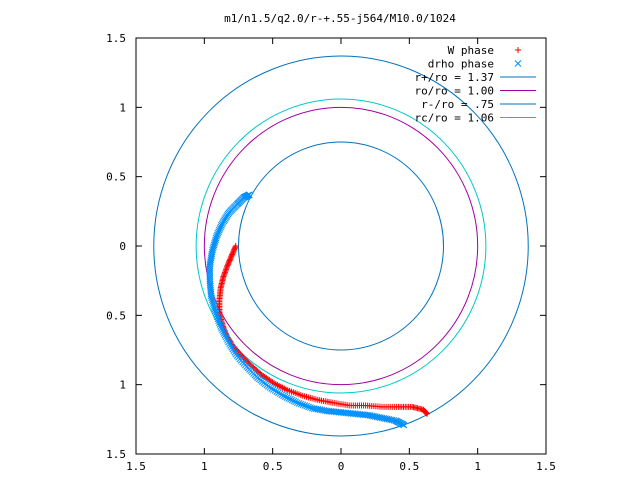 Image resolution: width=640 pixels, height=480 pixels. I want to click on y-tick-label-0: 1.5, so click(116, 38).